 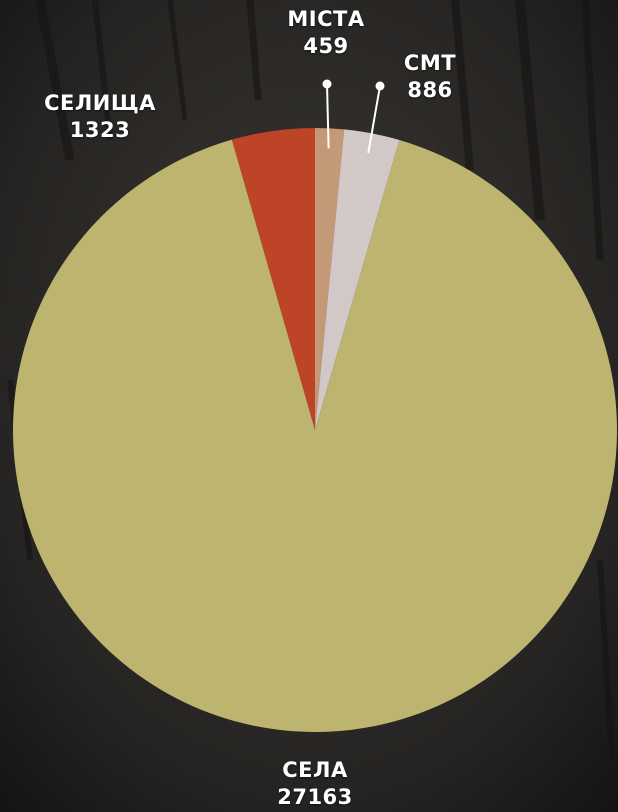 What do you see at coordinates (430, 63) in the screenshot?
I see `label-smt-name: СМТ` at bounding box center [430, 63].